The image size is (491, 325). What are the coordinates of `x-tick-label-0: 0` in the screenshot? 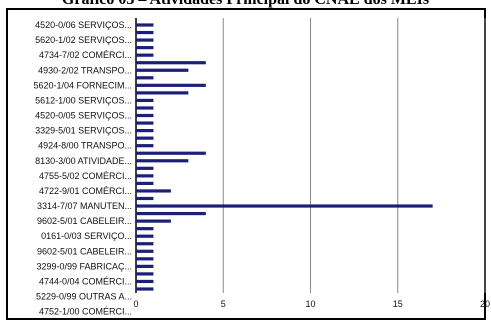 It's located at (135, 304).